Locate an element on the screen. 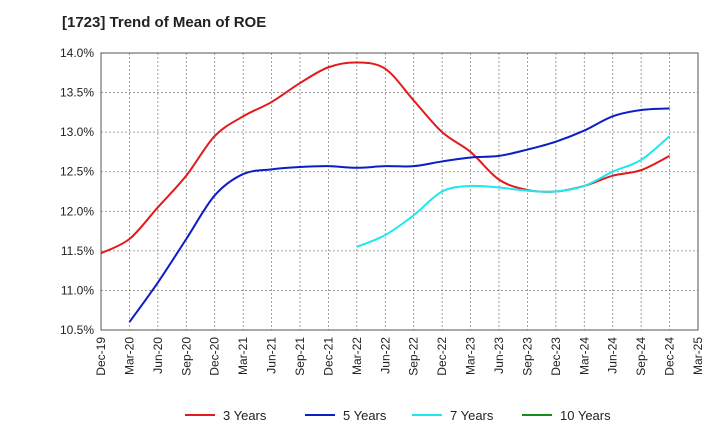 This screenshot has height=440, width=720. x-tick-label: Jun-23 is located at coordinates (499, 355).